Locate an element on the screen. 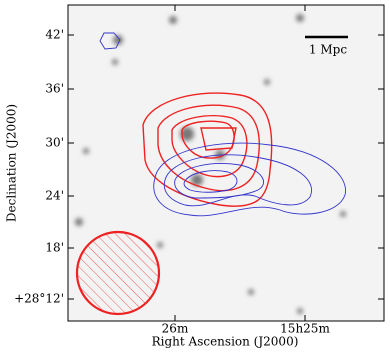 The image size is (390, 358). y-tick-label: 42' is located at coordinates (54, 35).